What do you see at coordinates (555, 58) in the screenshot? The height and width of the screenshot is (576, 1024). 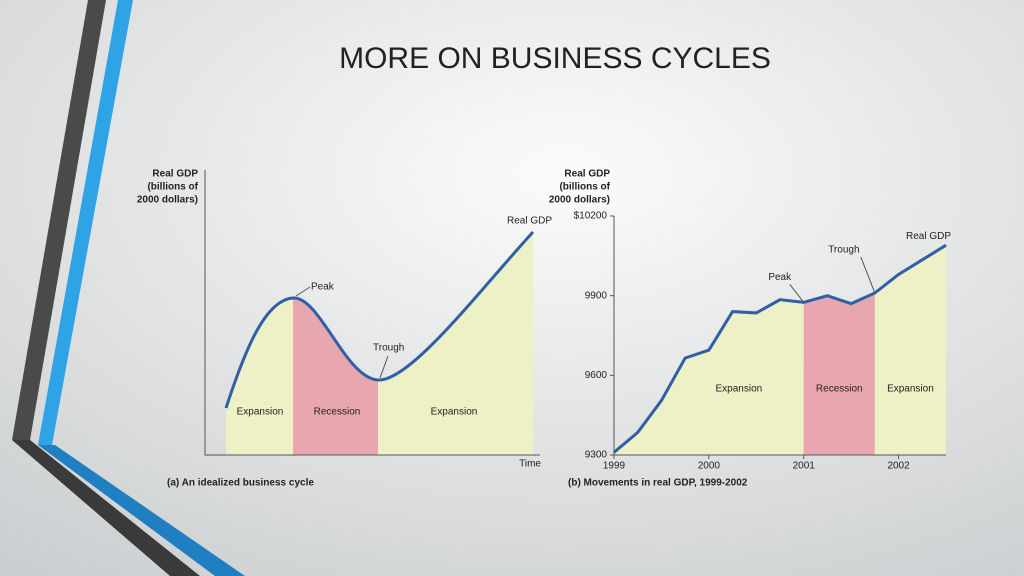 I see `slide-title: MORE ON BUSINESS CYCLES` at bounding box center [555, 58].